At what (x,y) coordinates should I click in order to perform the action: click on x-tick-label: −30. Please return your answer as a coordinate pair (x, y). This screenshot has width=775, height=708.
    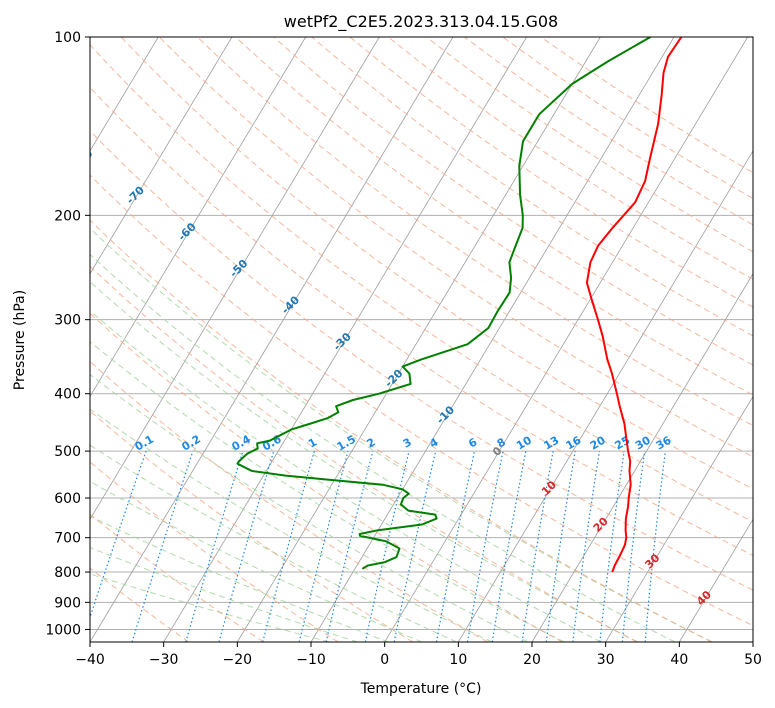
    Looking at the image, I should click on (164, 660).